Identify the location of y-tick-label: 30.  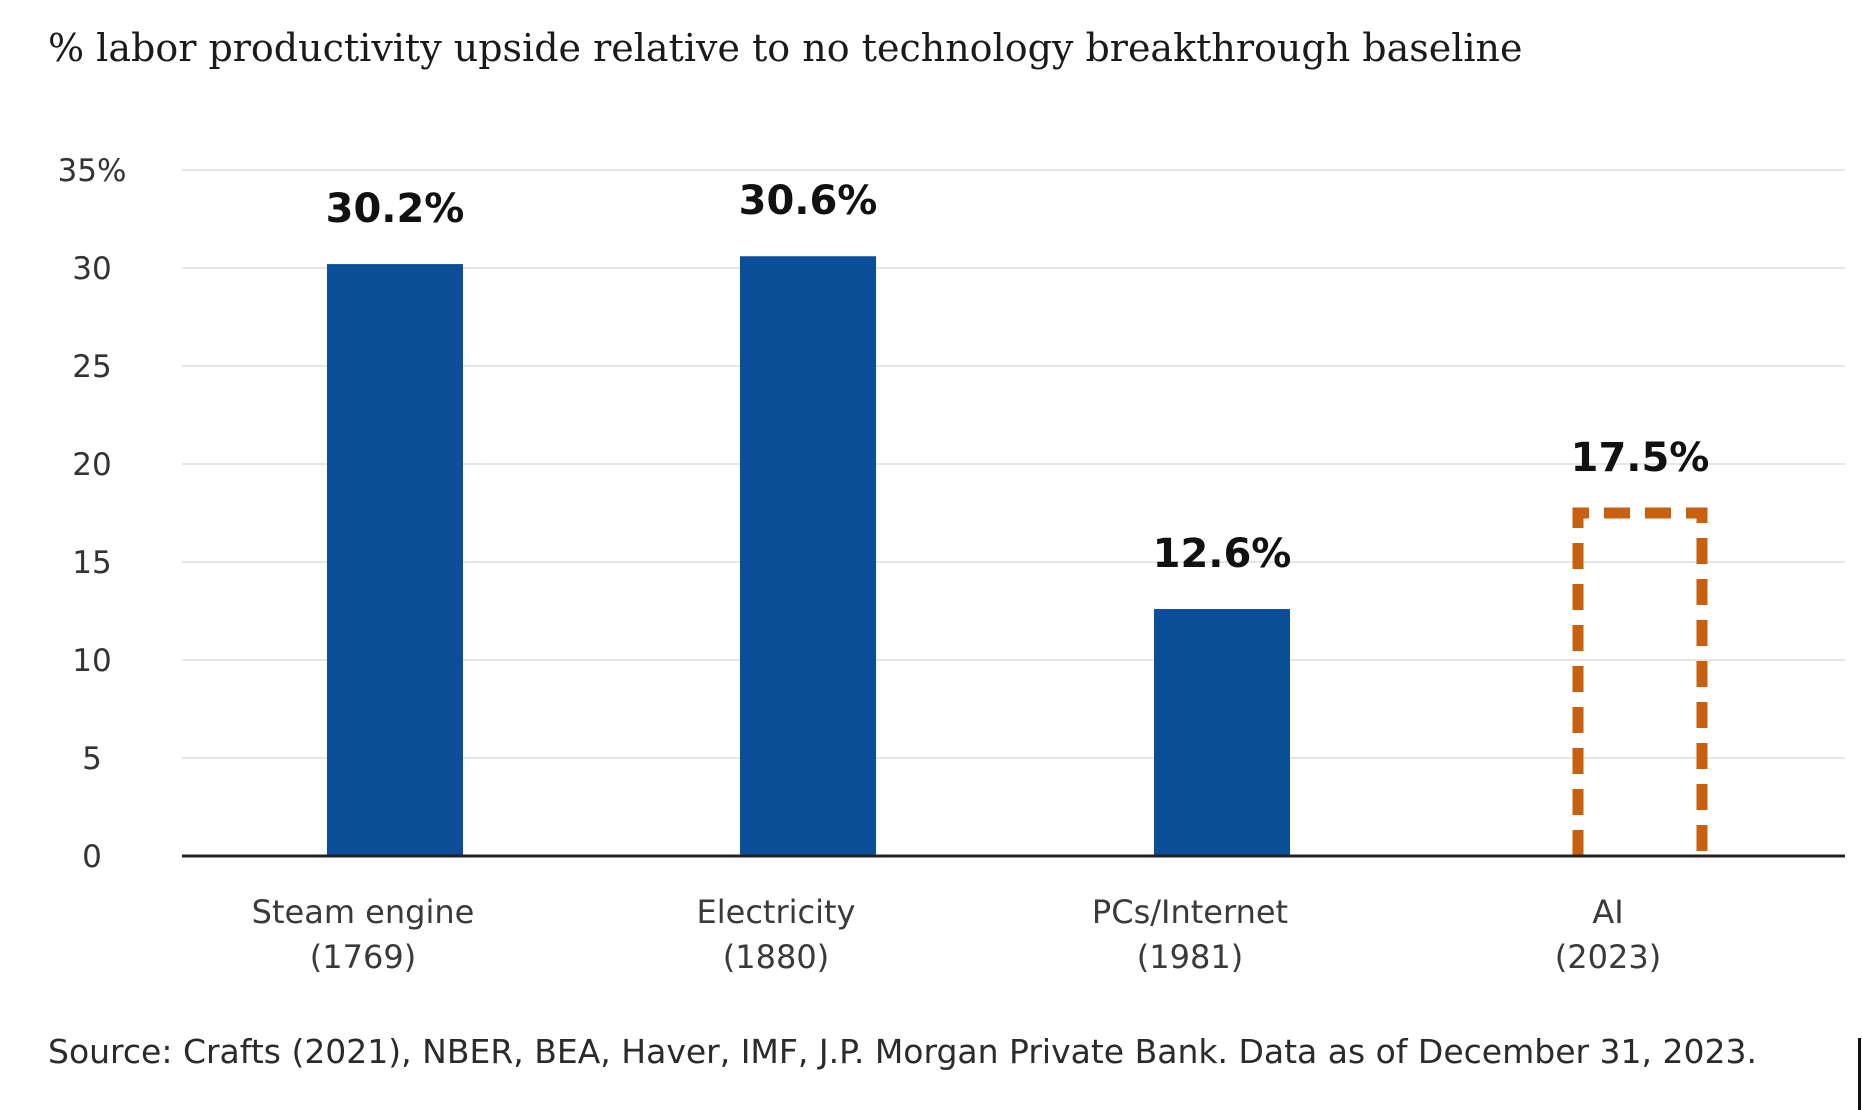
(91, 269).